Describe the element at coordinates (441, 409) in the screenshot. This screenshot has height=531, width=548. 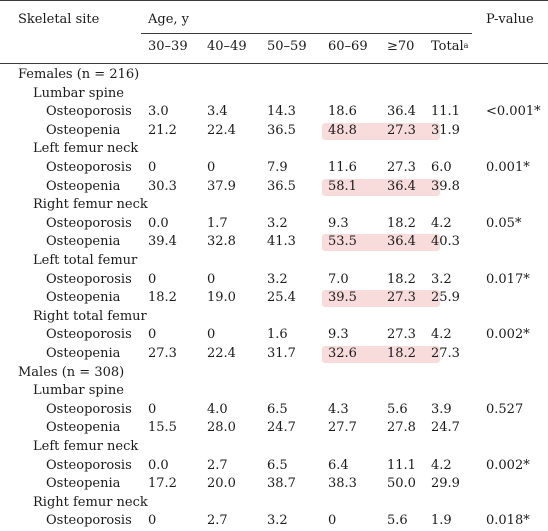
I see `cell-value: 3.9` at that location.